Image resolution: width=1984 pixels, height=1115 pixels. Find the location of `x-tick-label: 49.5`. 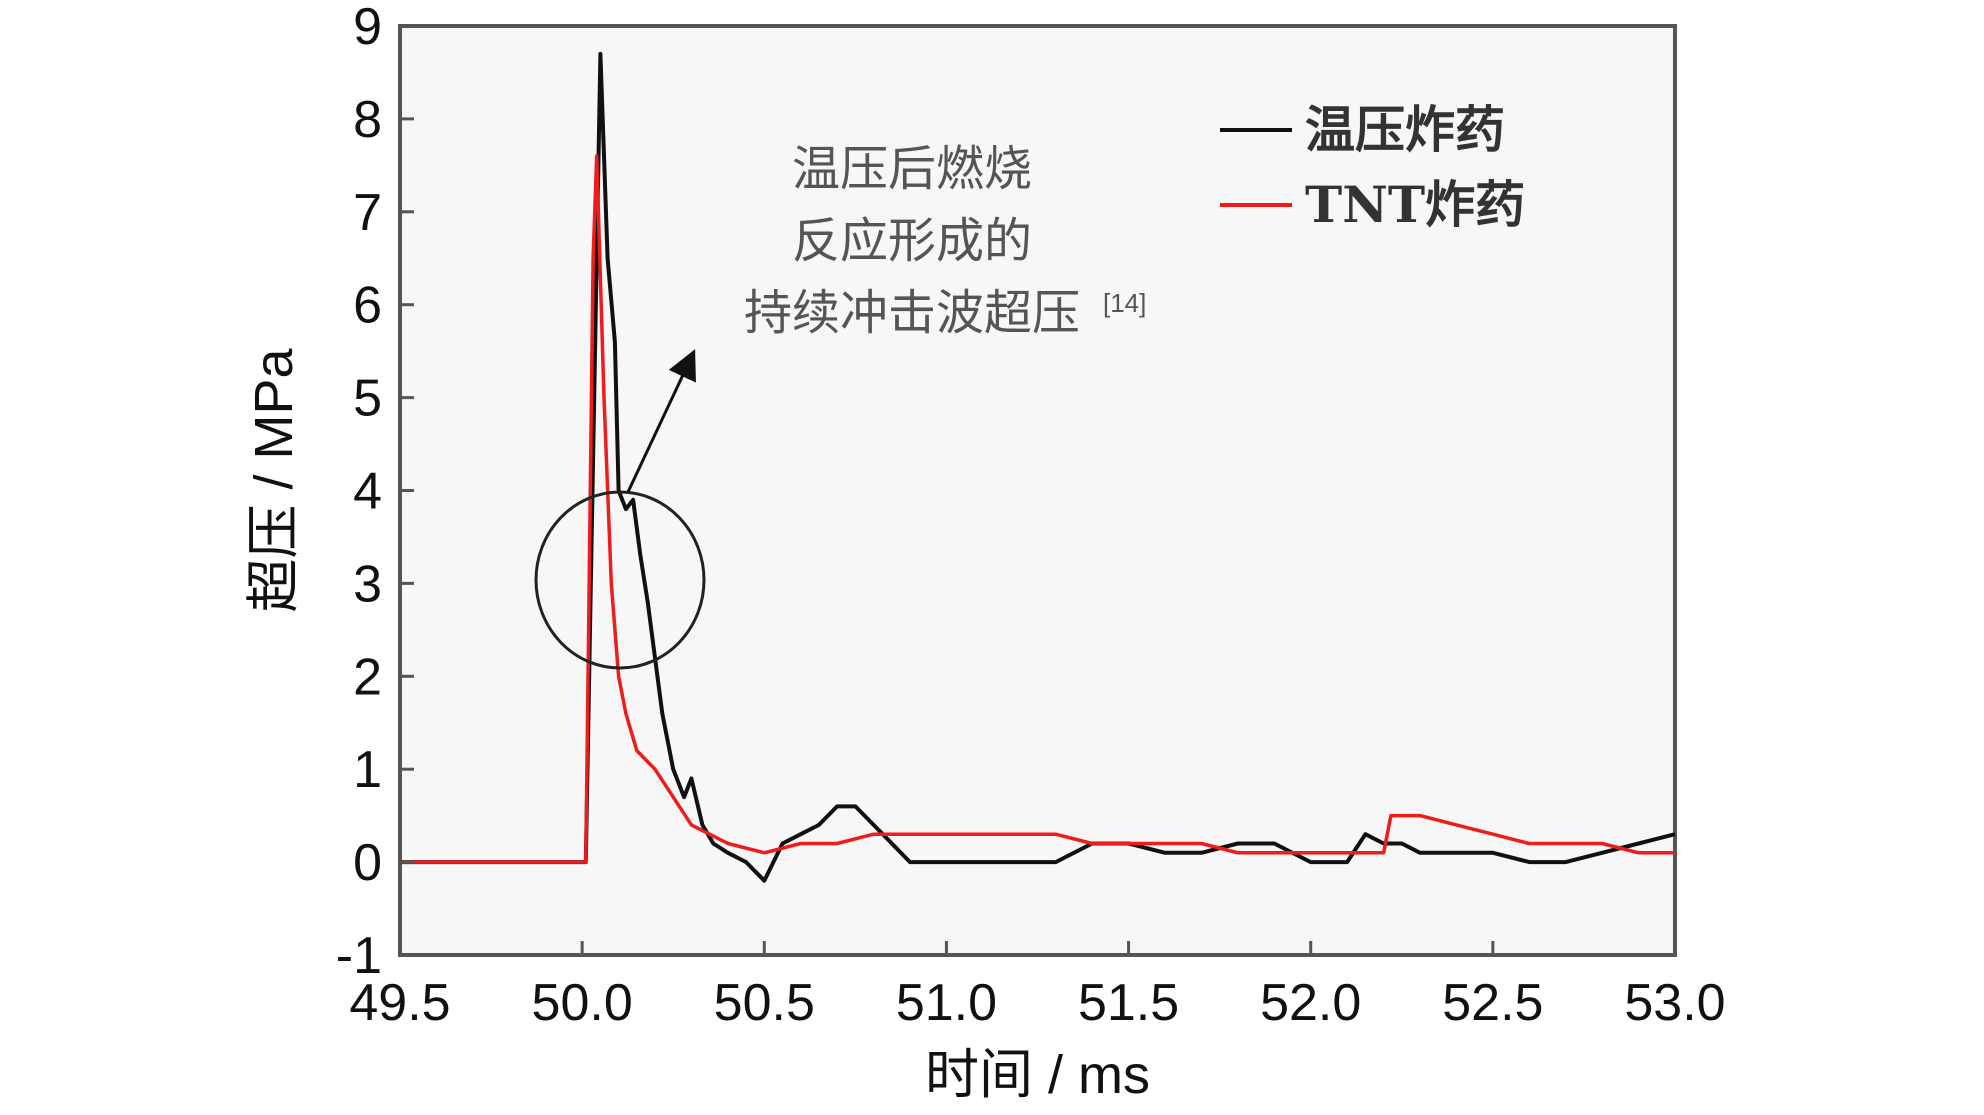

x-tick-label: 49.5 is located at coordinates (399, 1003).